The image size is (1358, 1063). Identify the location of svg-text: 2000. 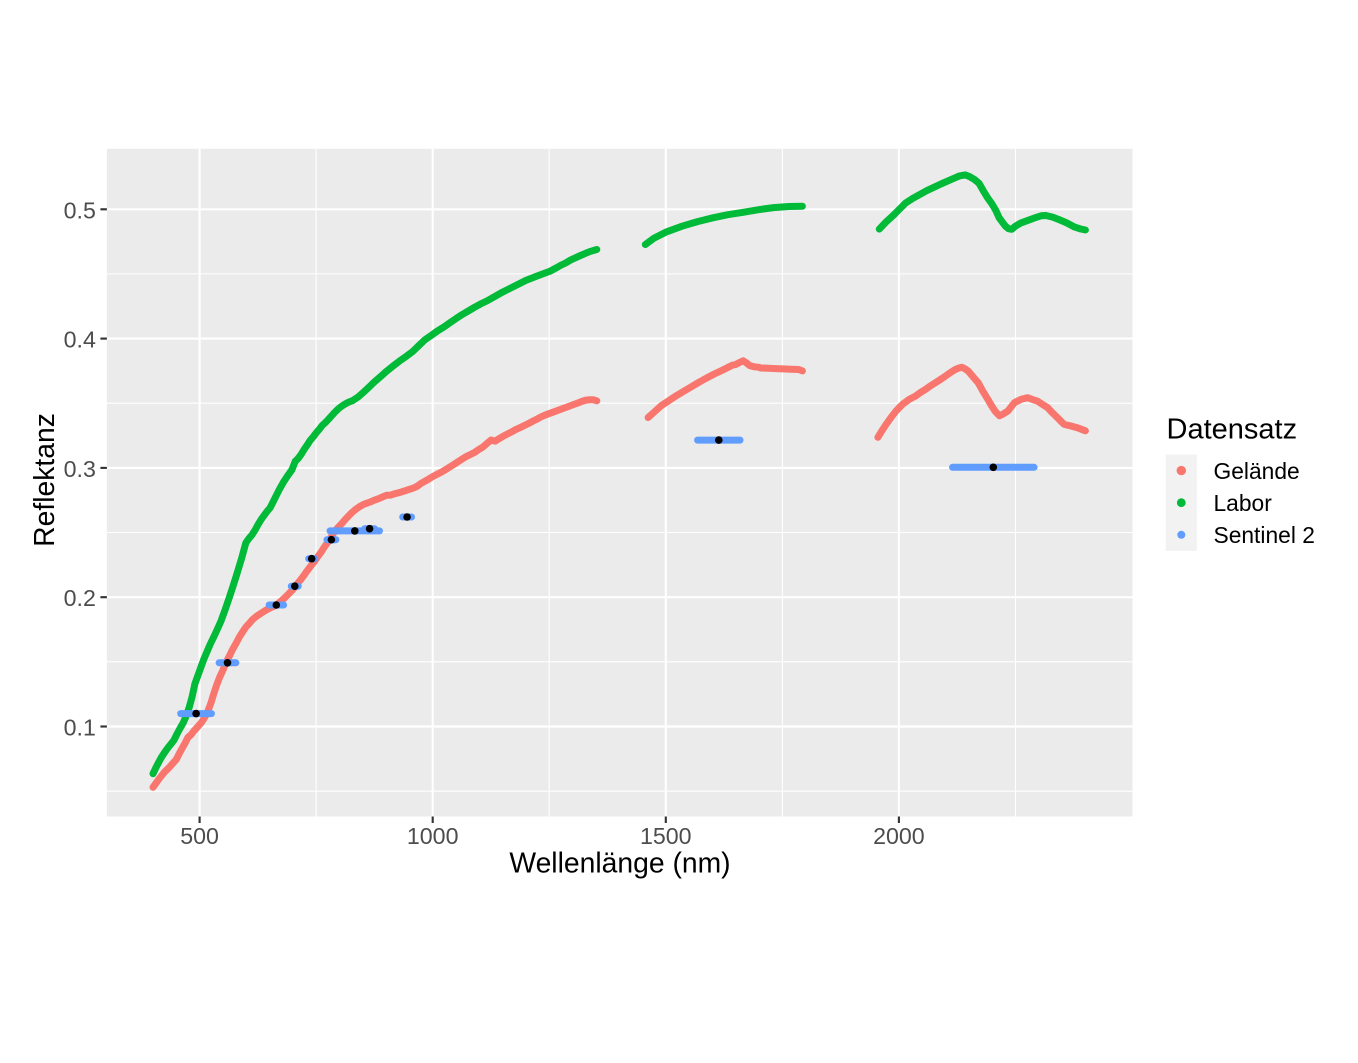
(899, 836).